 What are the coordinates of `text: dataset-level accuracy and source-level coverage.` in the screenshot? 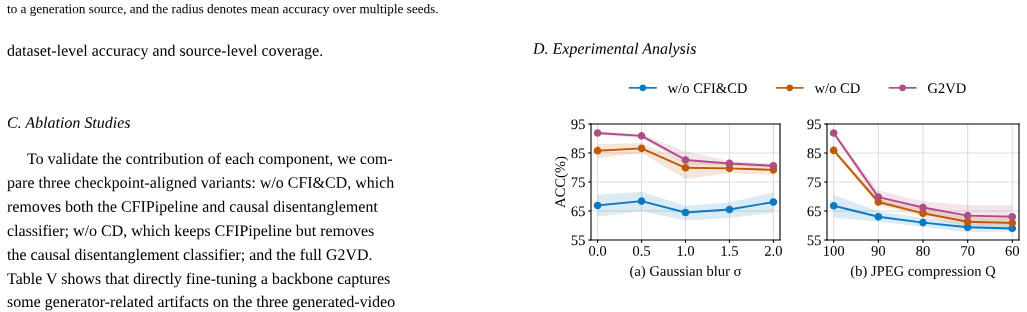 It's located at (165, 52).